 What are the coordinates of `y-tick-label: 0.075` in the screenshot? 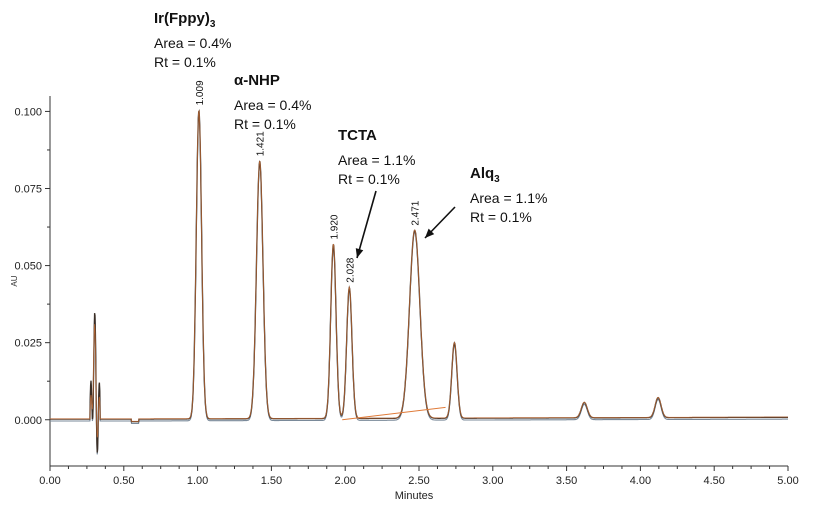 It's located at (28, 190).